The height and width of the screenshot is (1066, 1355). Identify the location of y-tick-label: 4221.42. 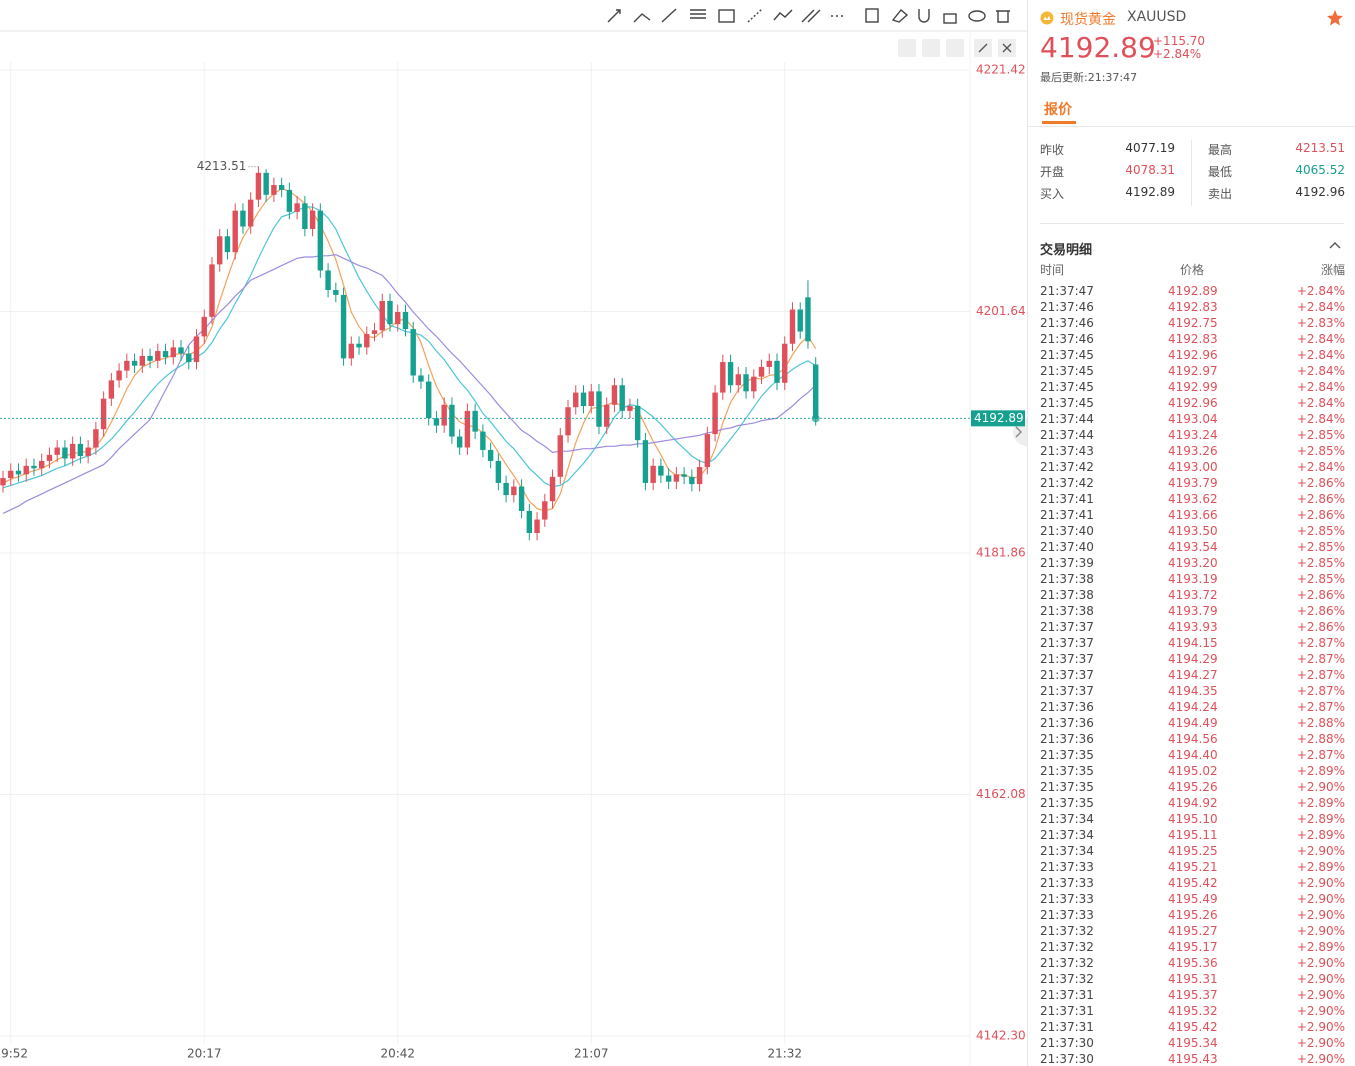
(1001, 70).